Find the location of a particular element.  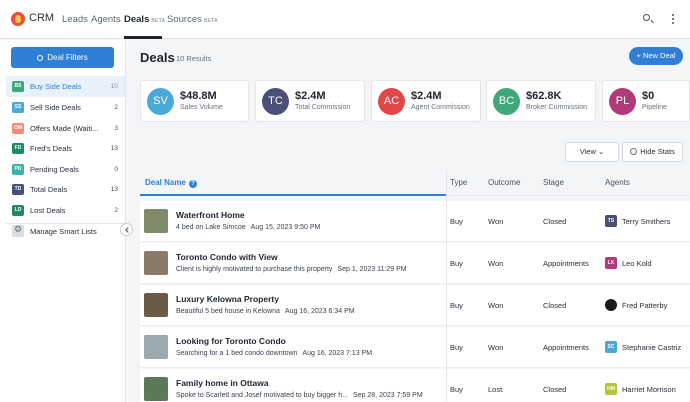

agent-avatar: HM is located at coordinates (611, 389).